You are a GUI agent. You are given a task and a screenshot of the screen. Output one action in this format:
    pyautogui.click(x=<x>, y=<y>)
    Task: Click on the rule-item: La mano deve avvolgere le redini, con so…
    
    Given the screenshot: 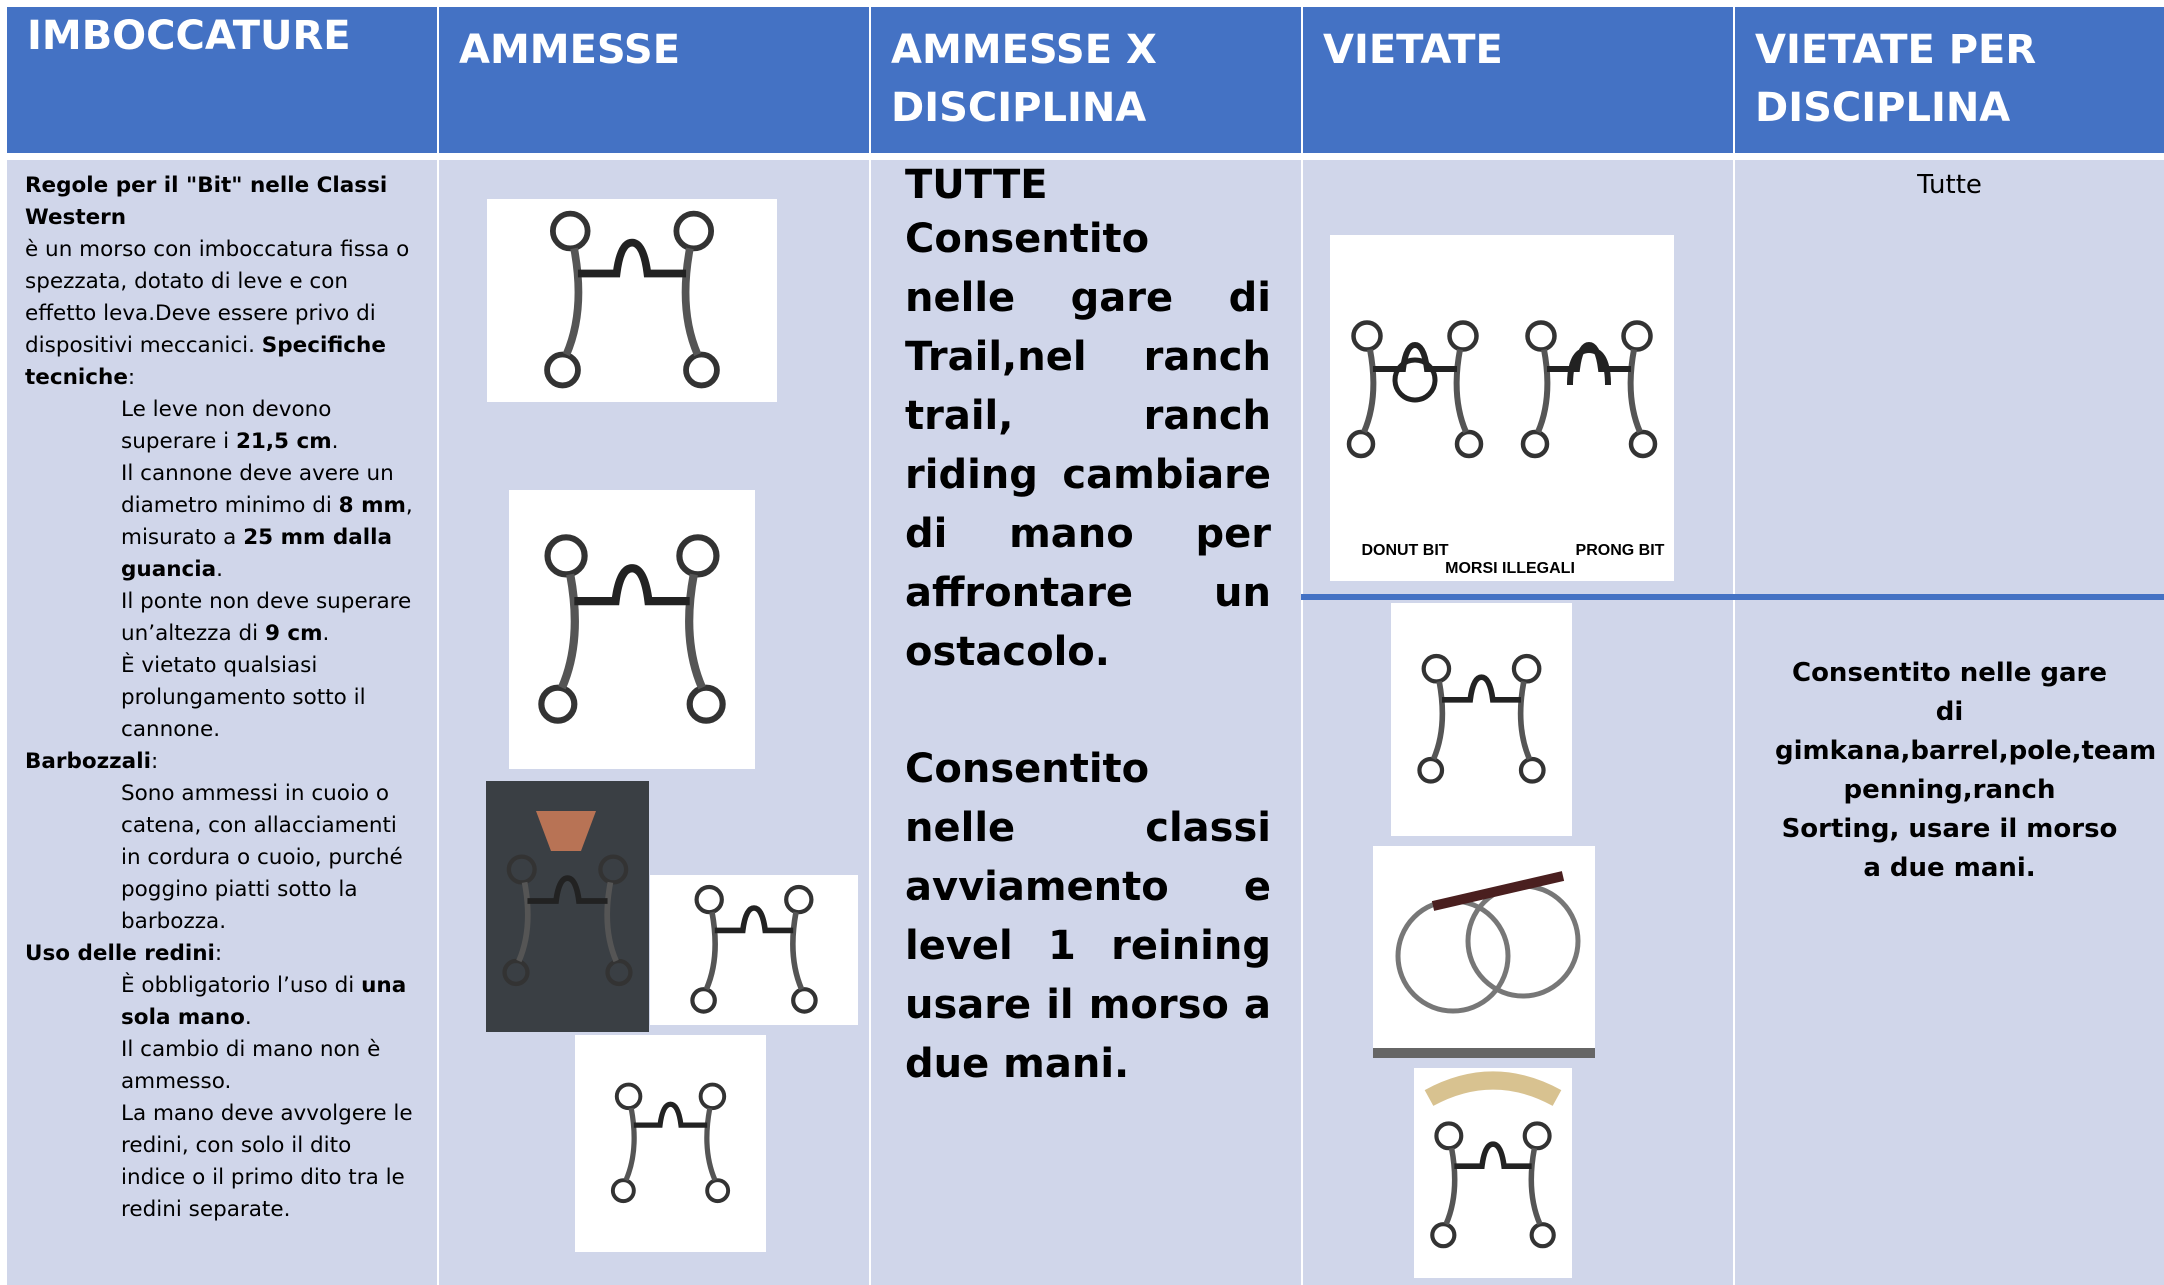 What is the action you would take?
    pyautogui.click(x=222, y=1162)
    